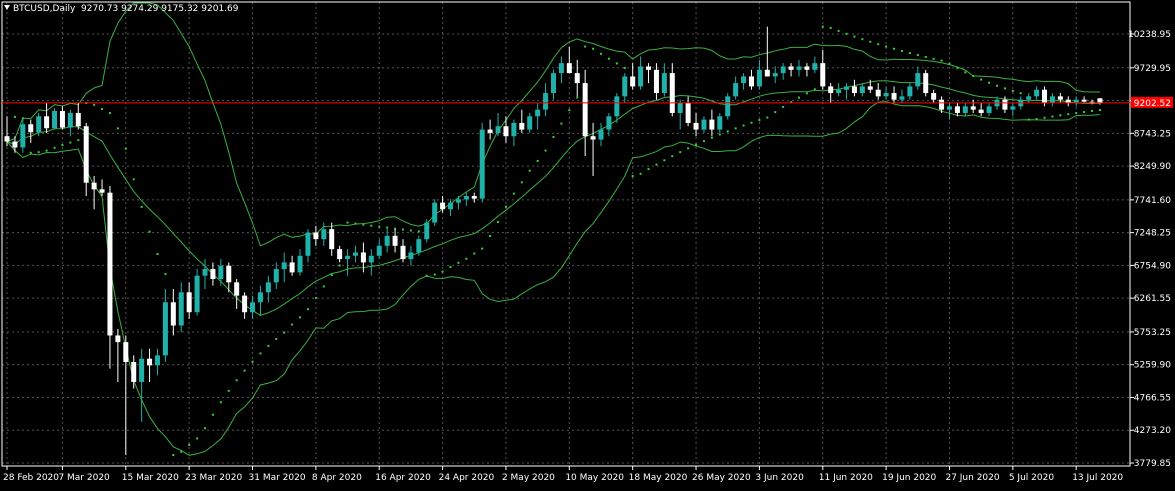 The image size is (1175, 491). I want to click on x-tick-label: 24 Apr 2020, so click(467, 478).